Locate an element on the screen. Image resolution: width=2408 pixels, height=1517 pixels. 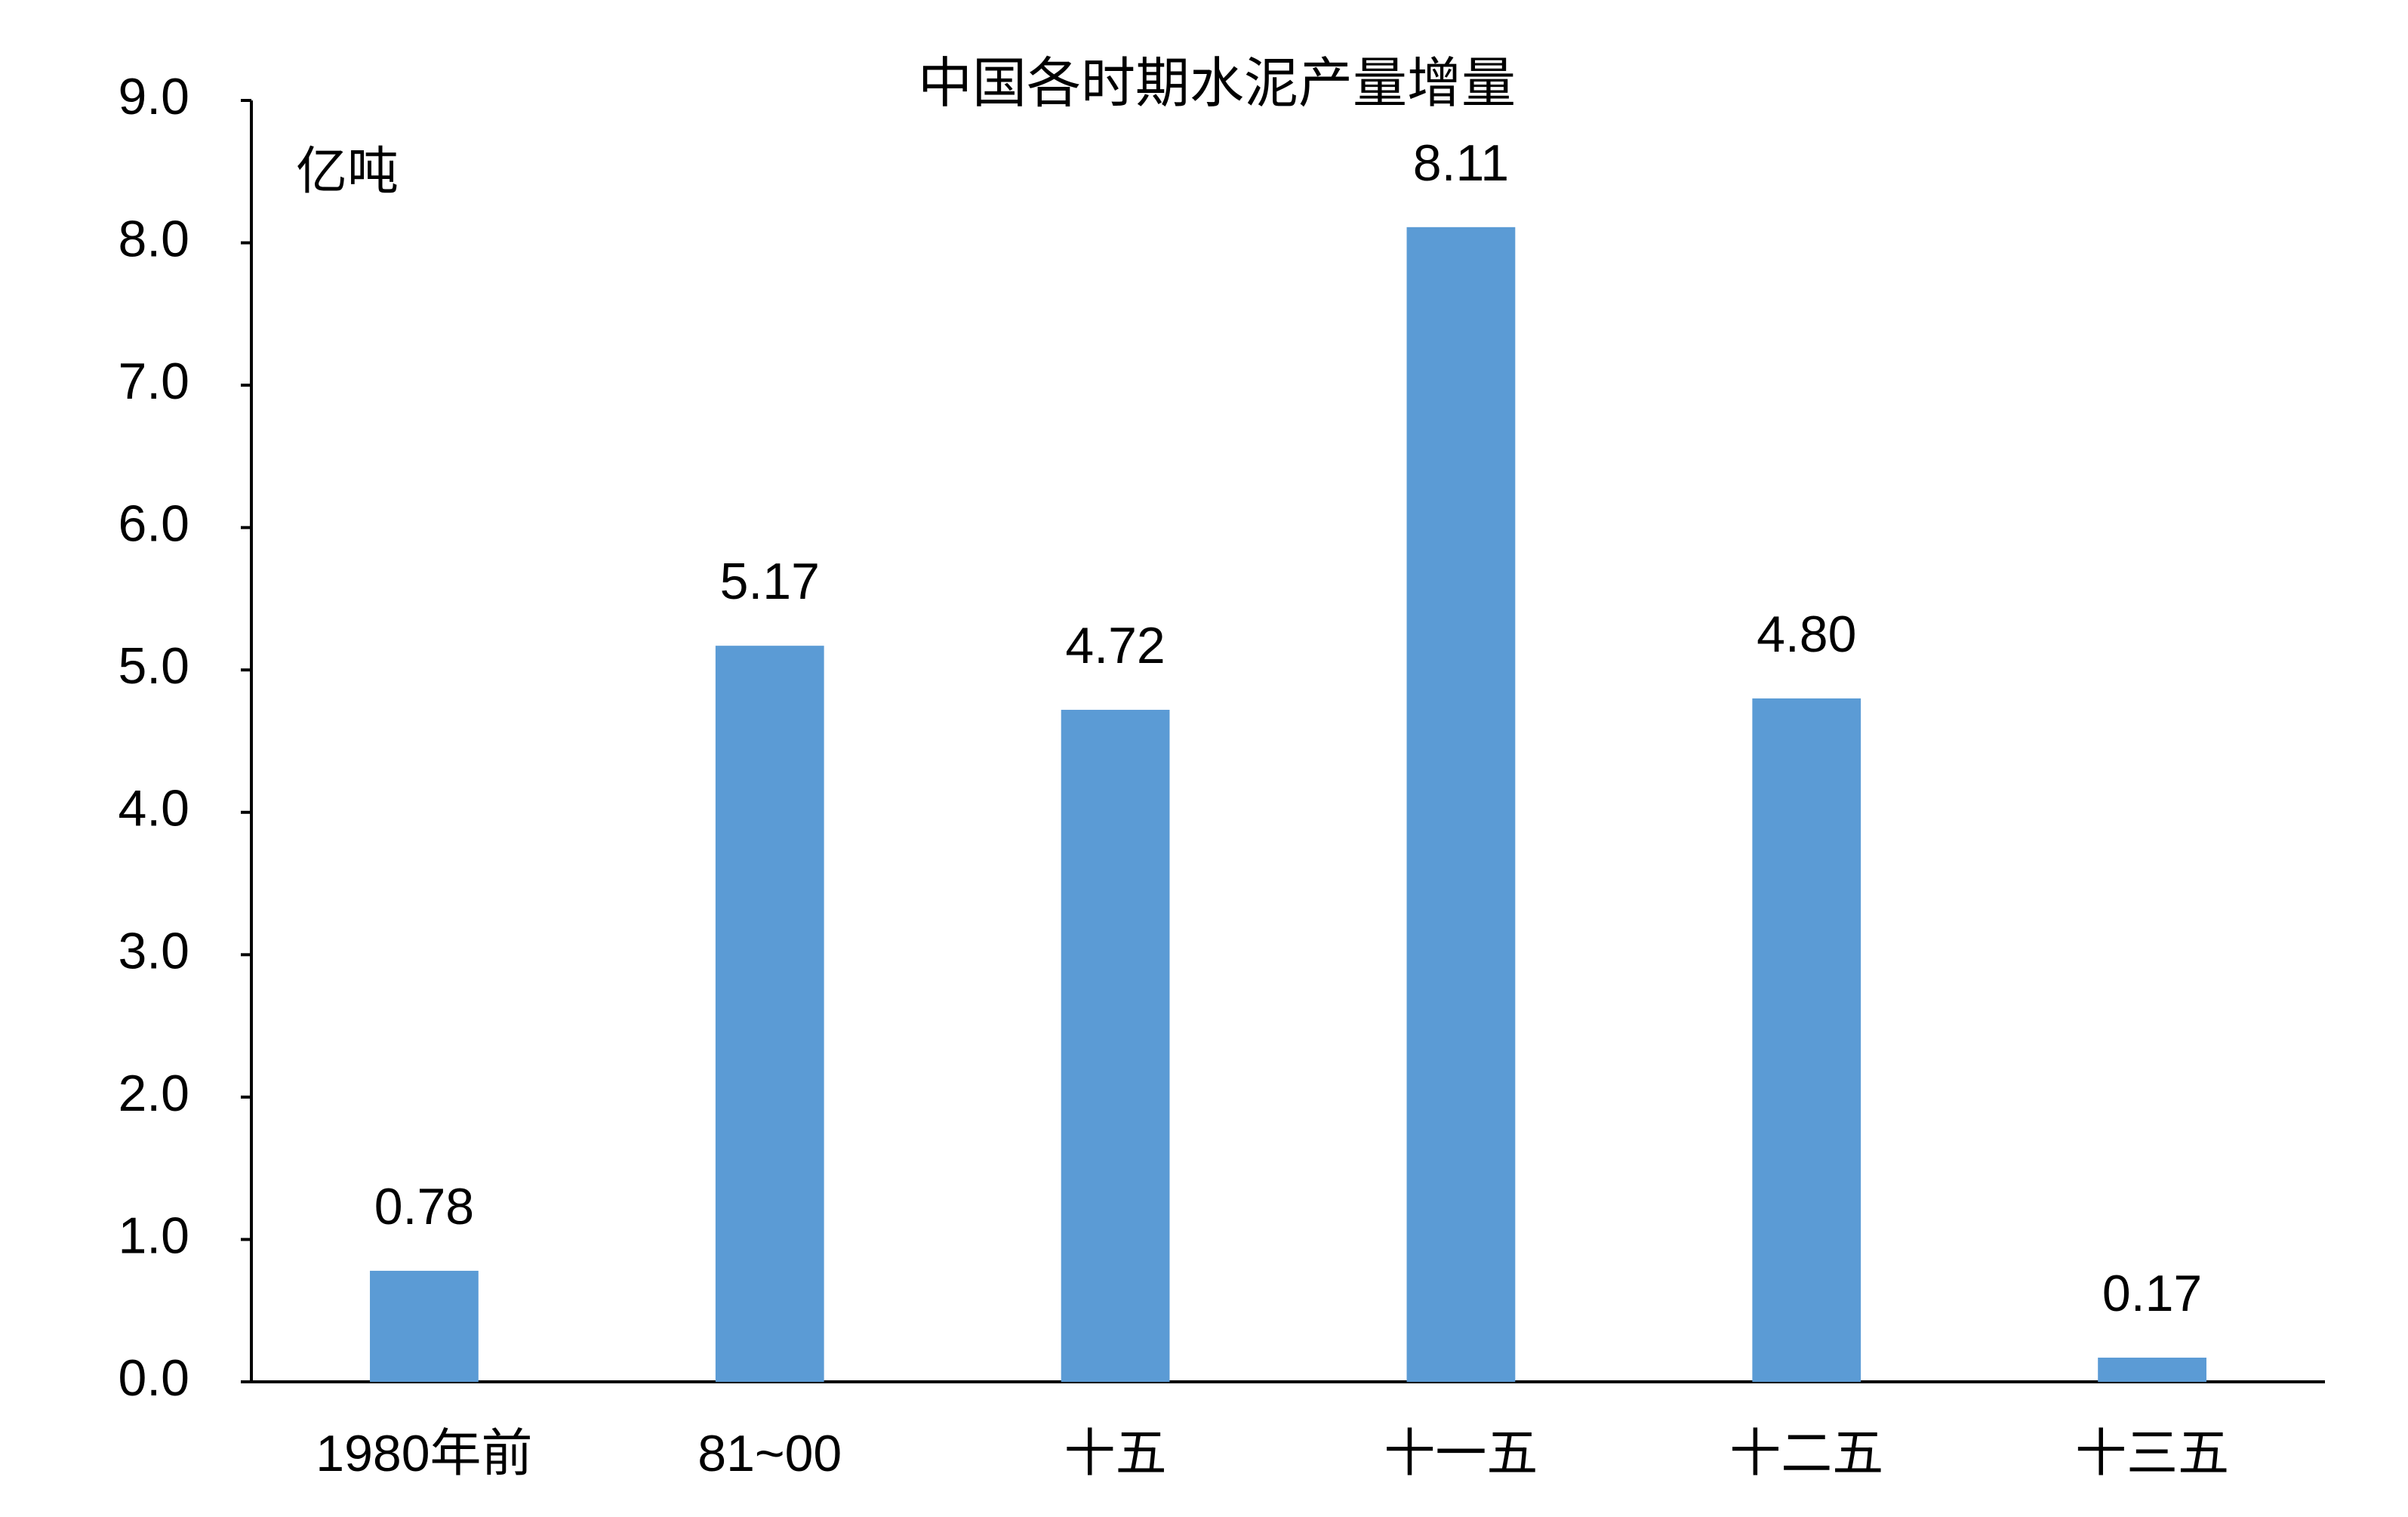
y-axis-unit: 亿吨 is located at coordinates (348, 171).